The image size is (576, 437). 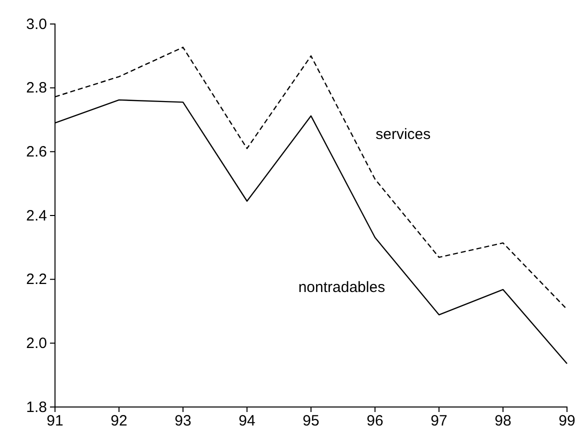 I want to click on x-tick-label: 96, so click(x=375, y=421).